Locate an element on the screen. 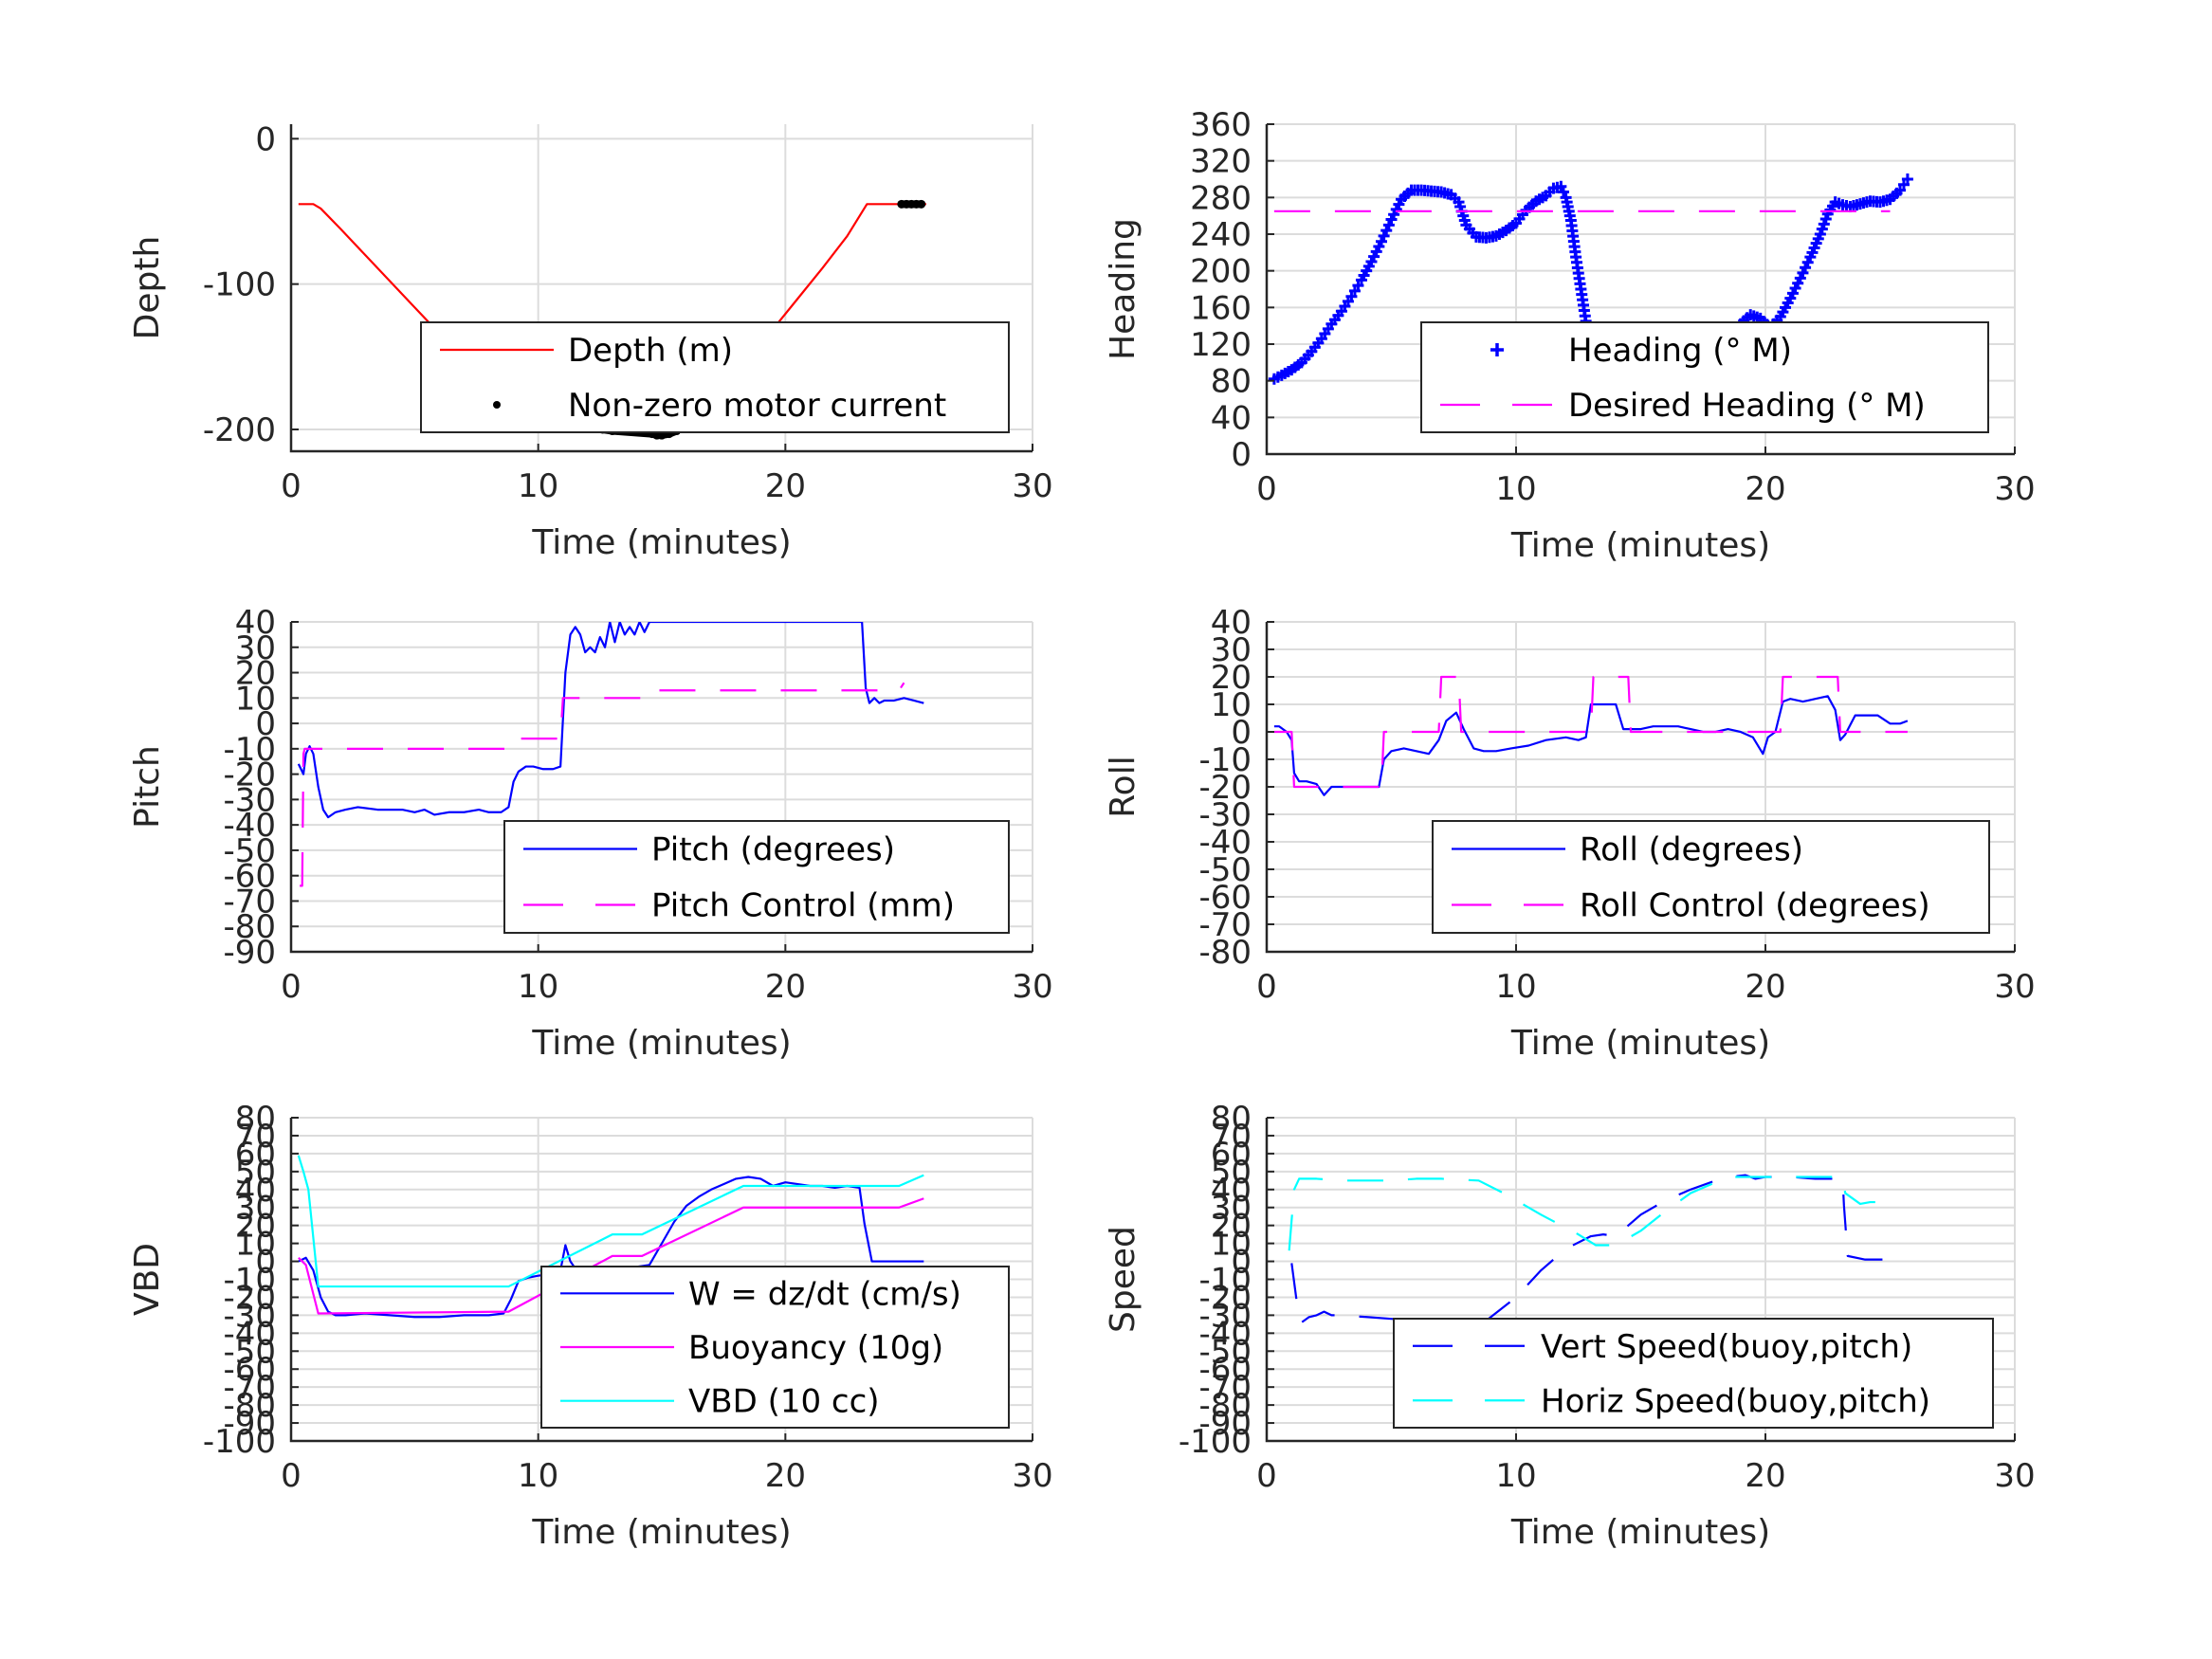  roll-xtick-label: 20 is located at coordinates (1765, 987).